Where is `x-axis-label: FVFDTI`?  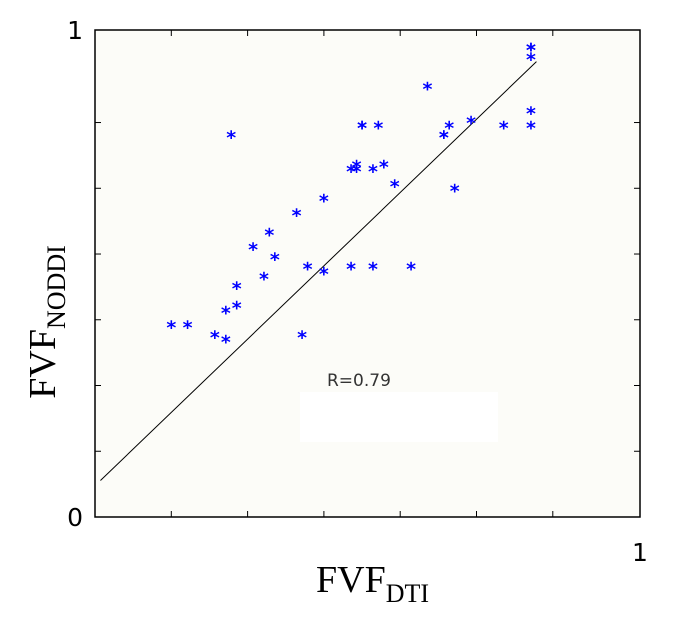 x-axis-label: FVFDTI is located at coordinates (372, 583).